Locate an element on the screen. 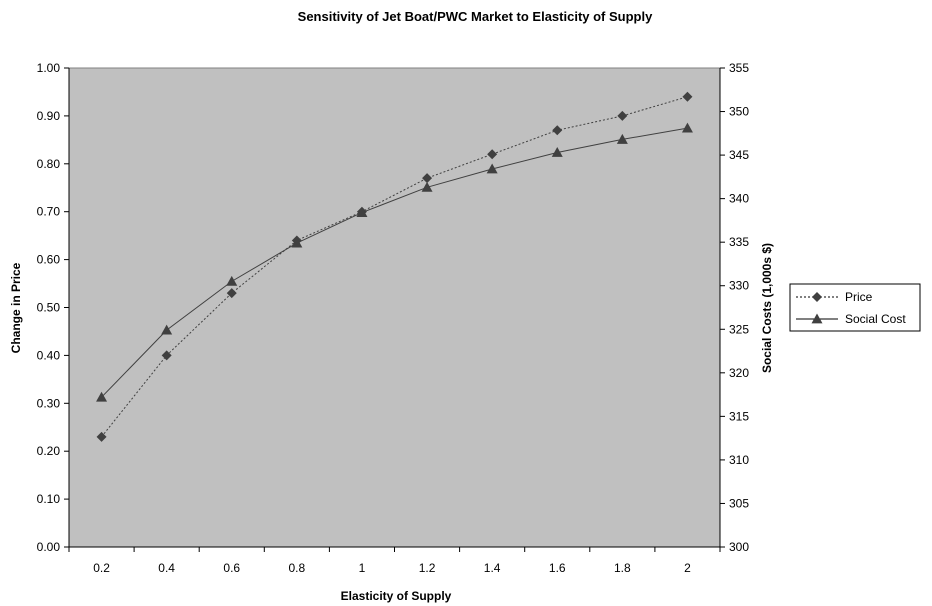  left-axis-tick-label: 0.20 is located at coordinates (49, 451).